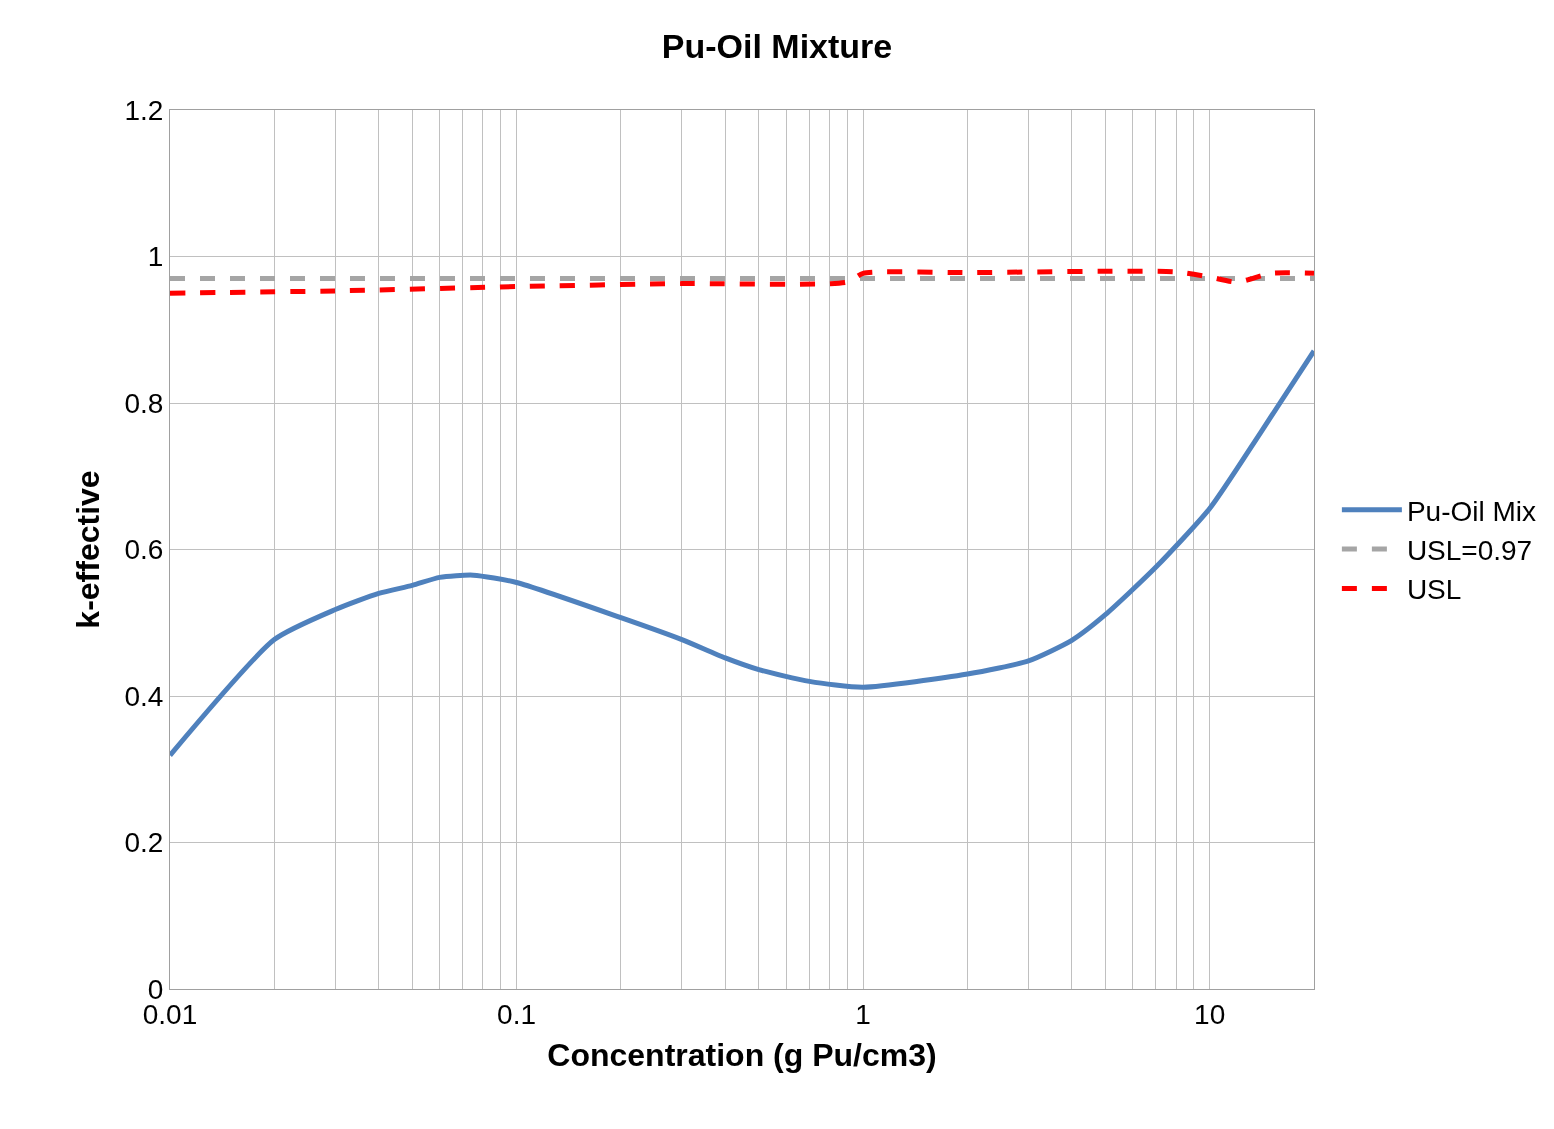 This screenshot has height=1129, width=1554. What do you see at coordinates (87, 549) in the screenshot?
I see `y-axis-title: k-effective` at bounding box center [87, 549].